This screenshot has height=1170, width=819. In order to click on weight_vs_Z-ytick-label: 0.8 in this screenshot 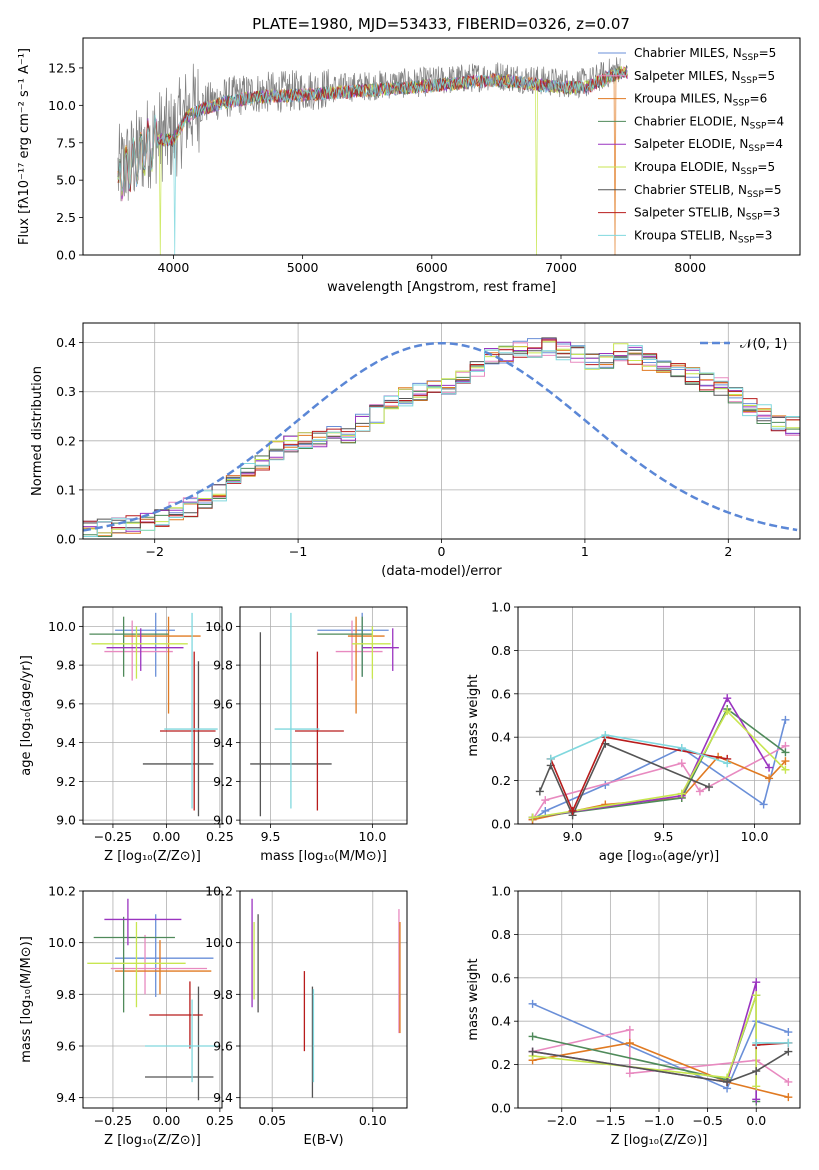, I will do `click(501, 934)`.